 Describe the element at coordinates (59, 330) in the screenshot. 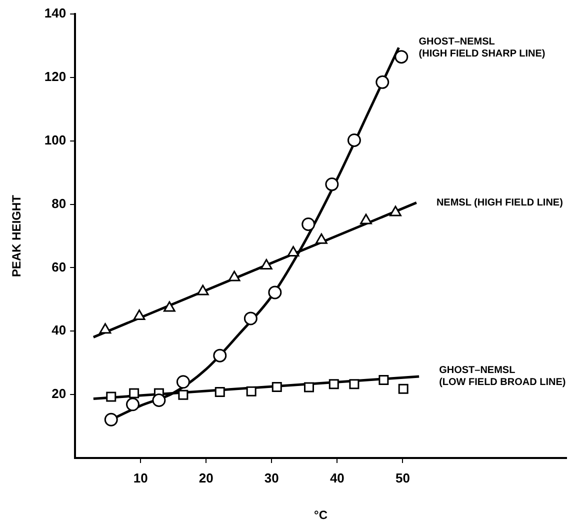

I see `y-tick-label: 40` at that location.